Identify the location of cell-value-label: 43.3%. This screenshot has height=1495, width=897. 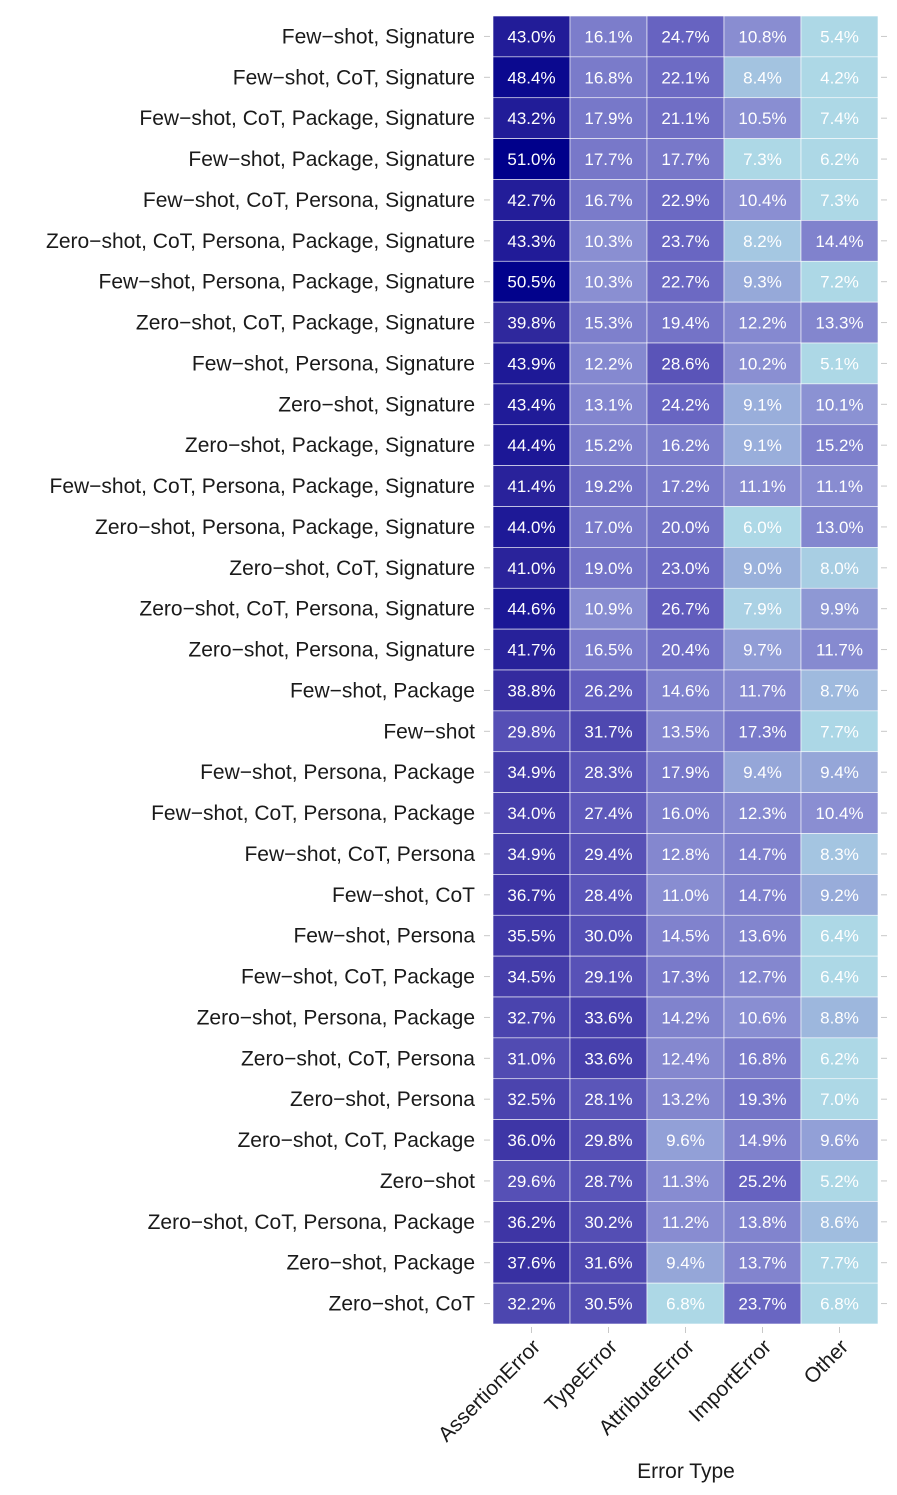
(531, 241).